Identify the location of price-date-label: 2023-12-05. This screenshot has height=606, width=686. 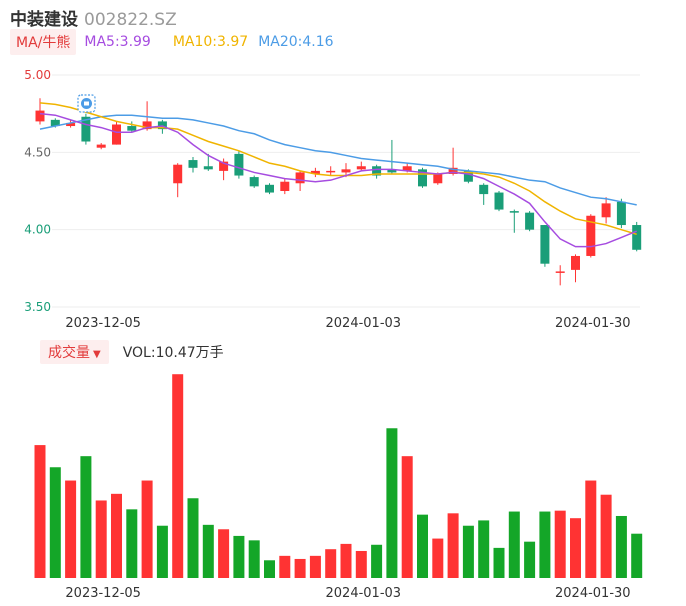
(103, 323).